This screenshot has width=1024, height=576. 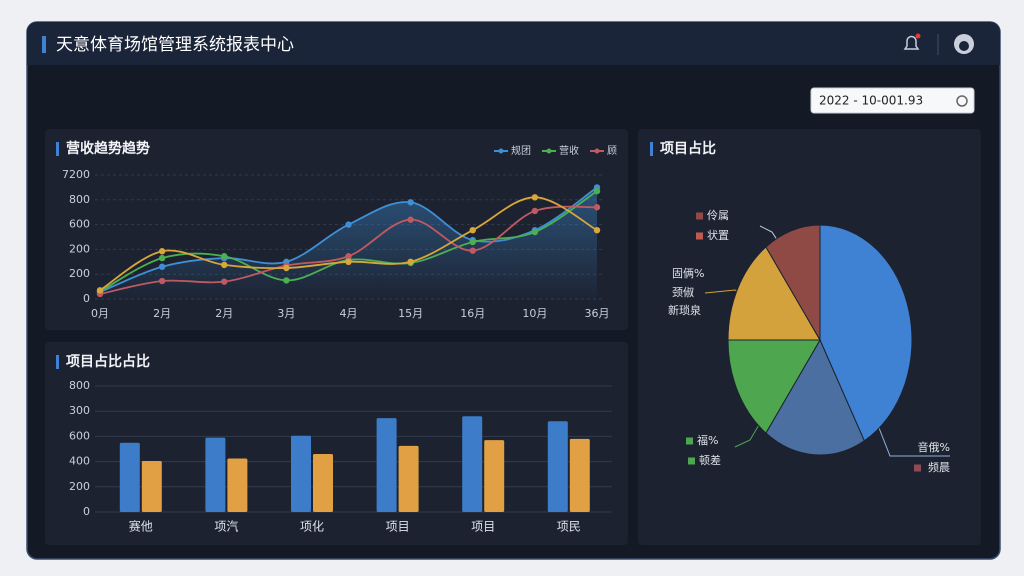 What do you see at coordinates (688, 148) in the screenshot?
I see `panel-title: 项目占比` at bounding box center [688, 148].